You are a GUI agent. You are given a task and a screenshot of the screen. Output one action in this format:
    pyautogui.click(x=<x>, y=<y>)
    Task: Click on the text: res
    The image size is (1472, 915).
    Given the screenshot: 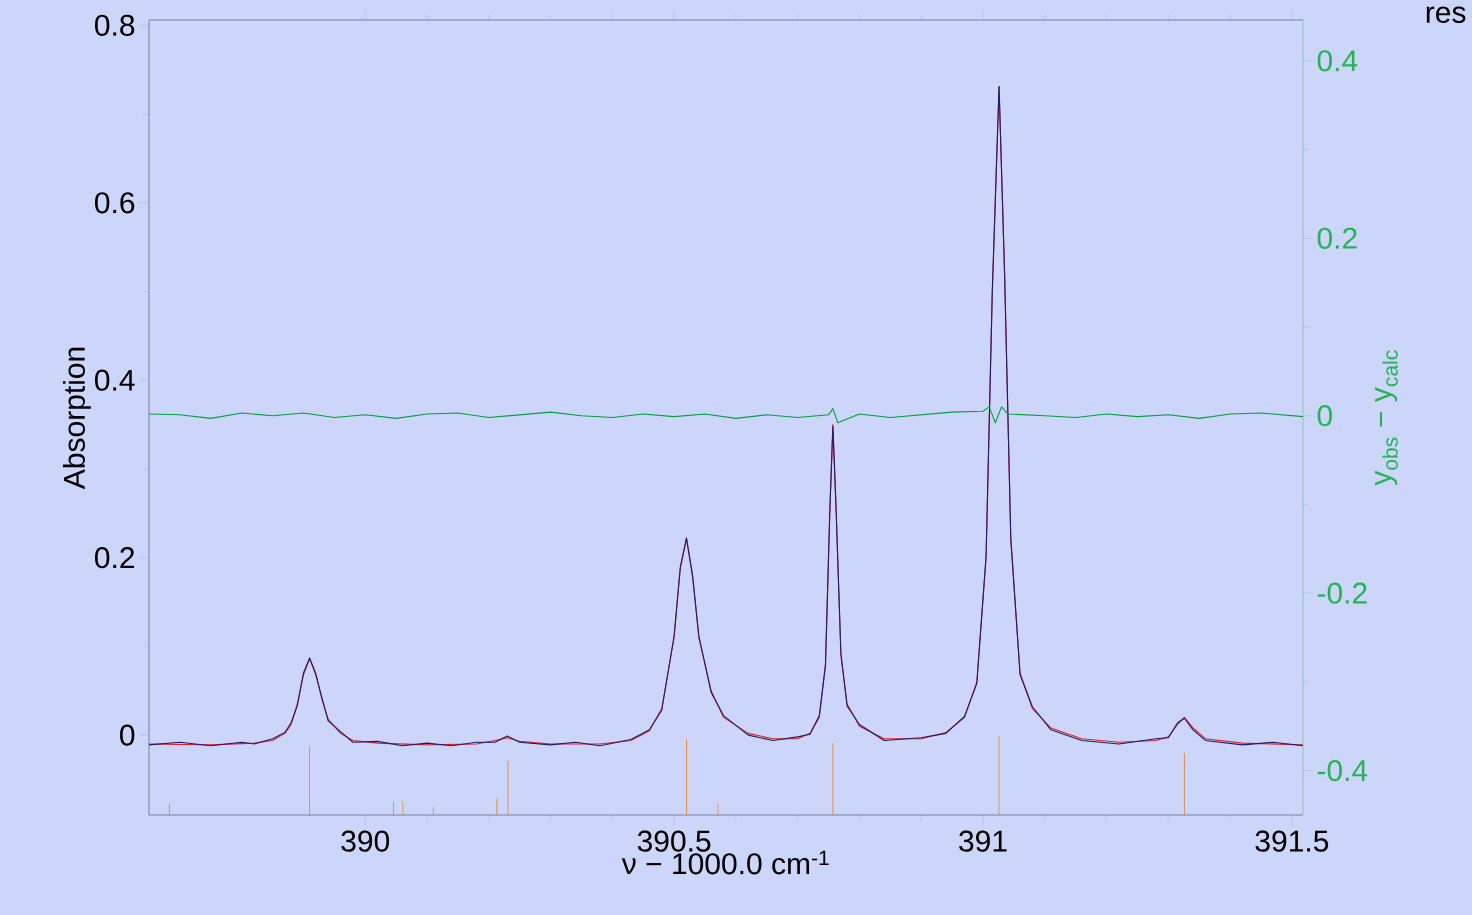 What is the action you would take?
    pyautogui.click(x=1446, y=14)
    